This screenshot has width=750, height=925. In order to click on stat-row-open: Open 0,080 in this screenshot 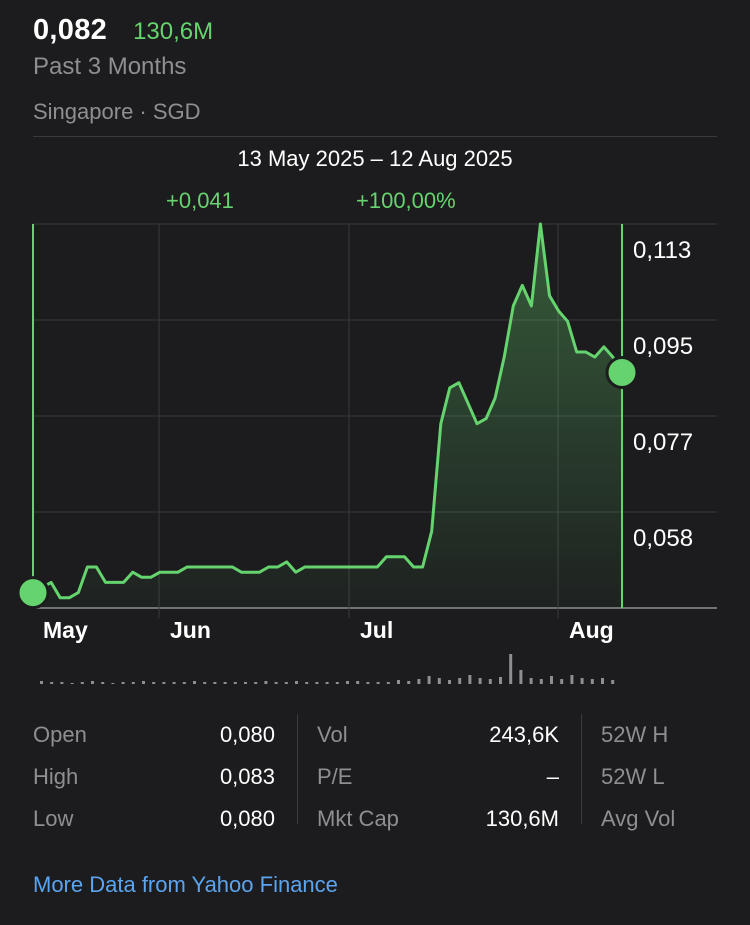, I will do `click(154, 735)`.